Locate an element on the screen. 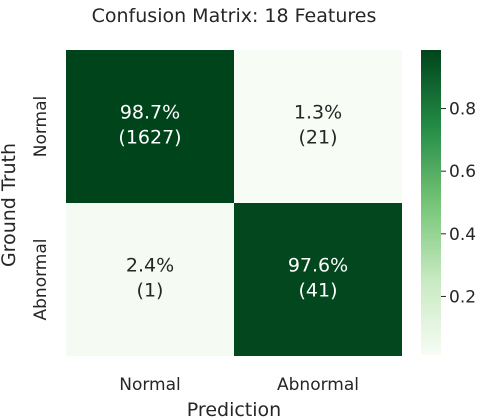 The image size is (484, 420). x-tick-label: Normal is located at coordinates (150, 385).